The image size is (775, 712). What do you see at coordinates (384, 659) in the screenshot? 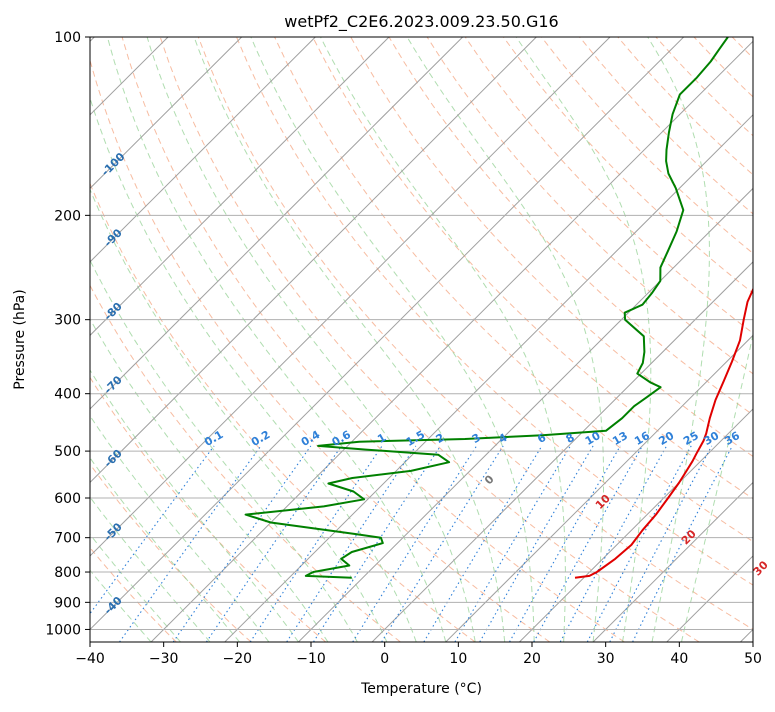
I see `x-tick-label: 0` at bounding box center [384, 659].